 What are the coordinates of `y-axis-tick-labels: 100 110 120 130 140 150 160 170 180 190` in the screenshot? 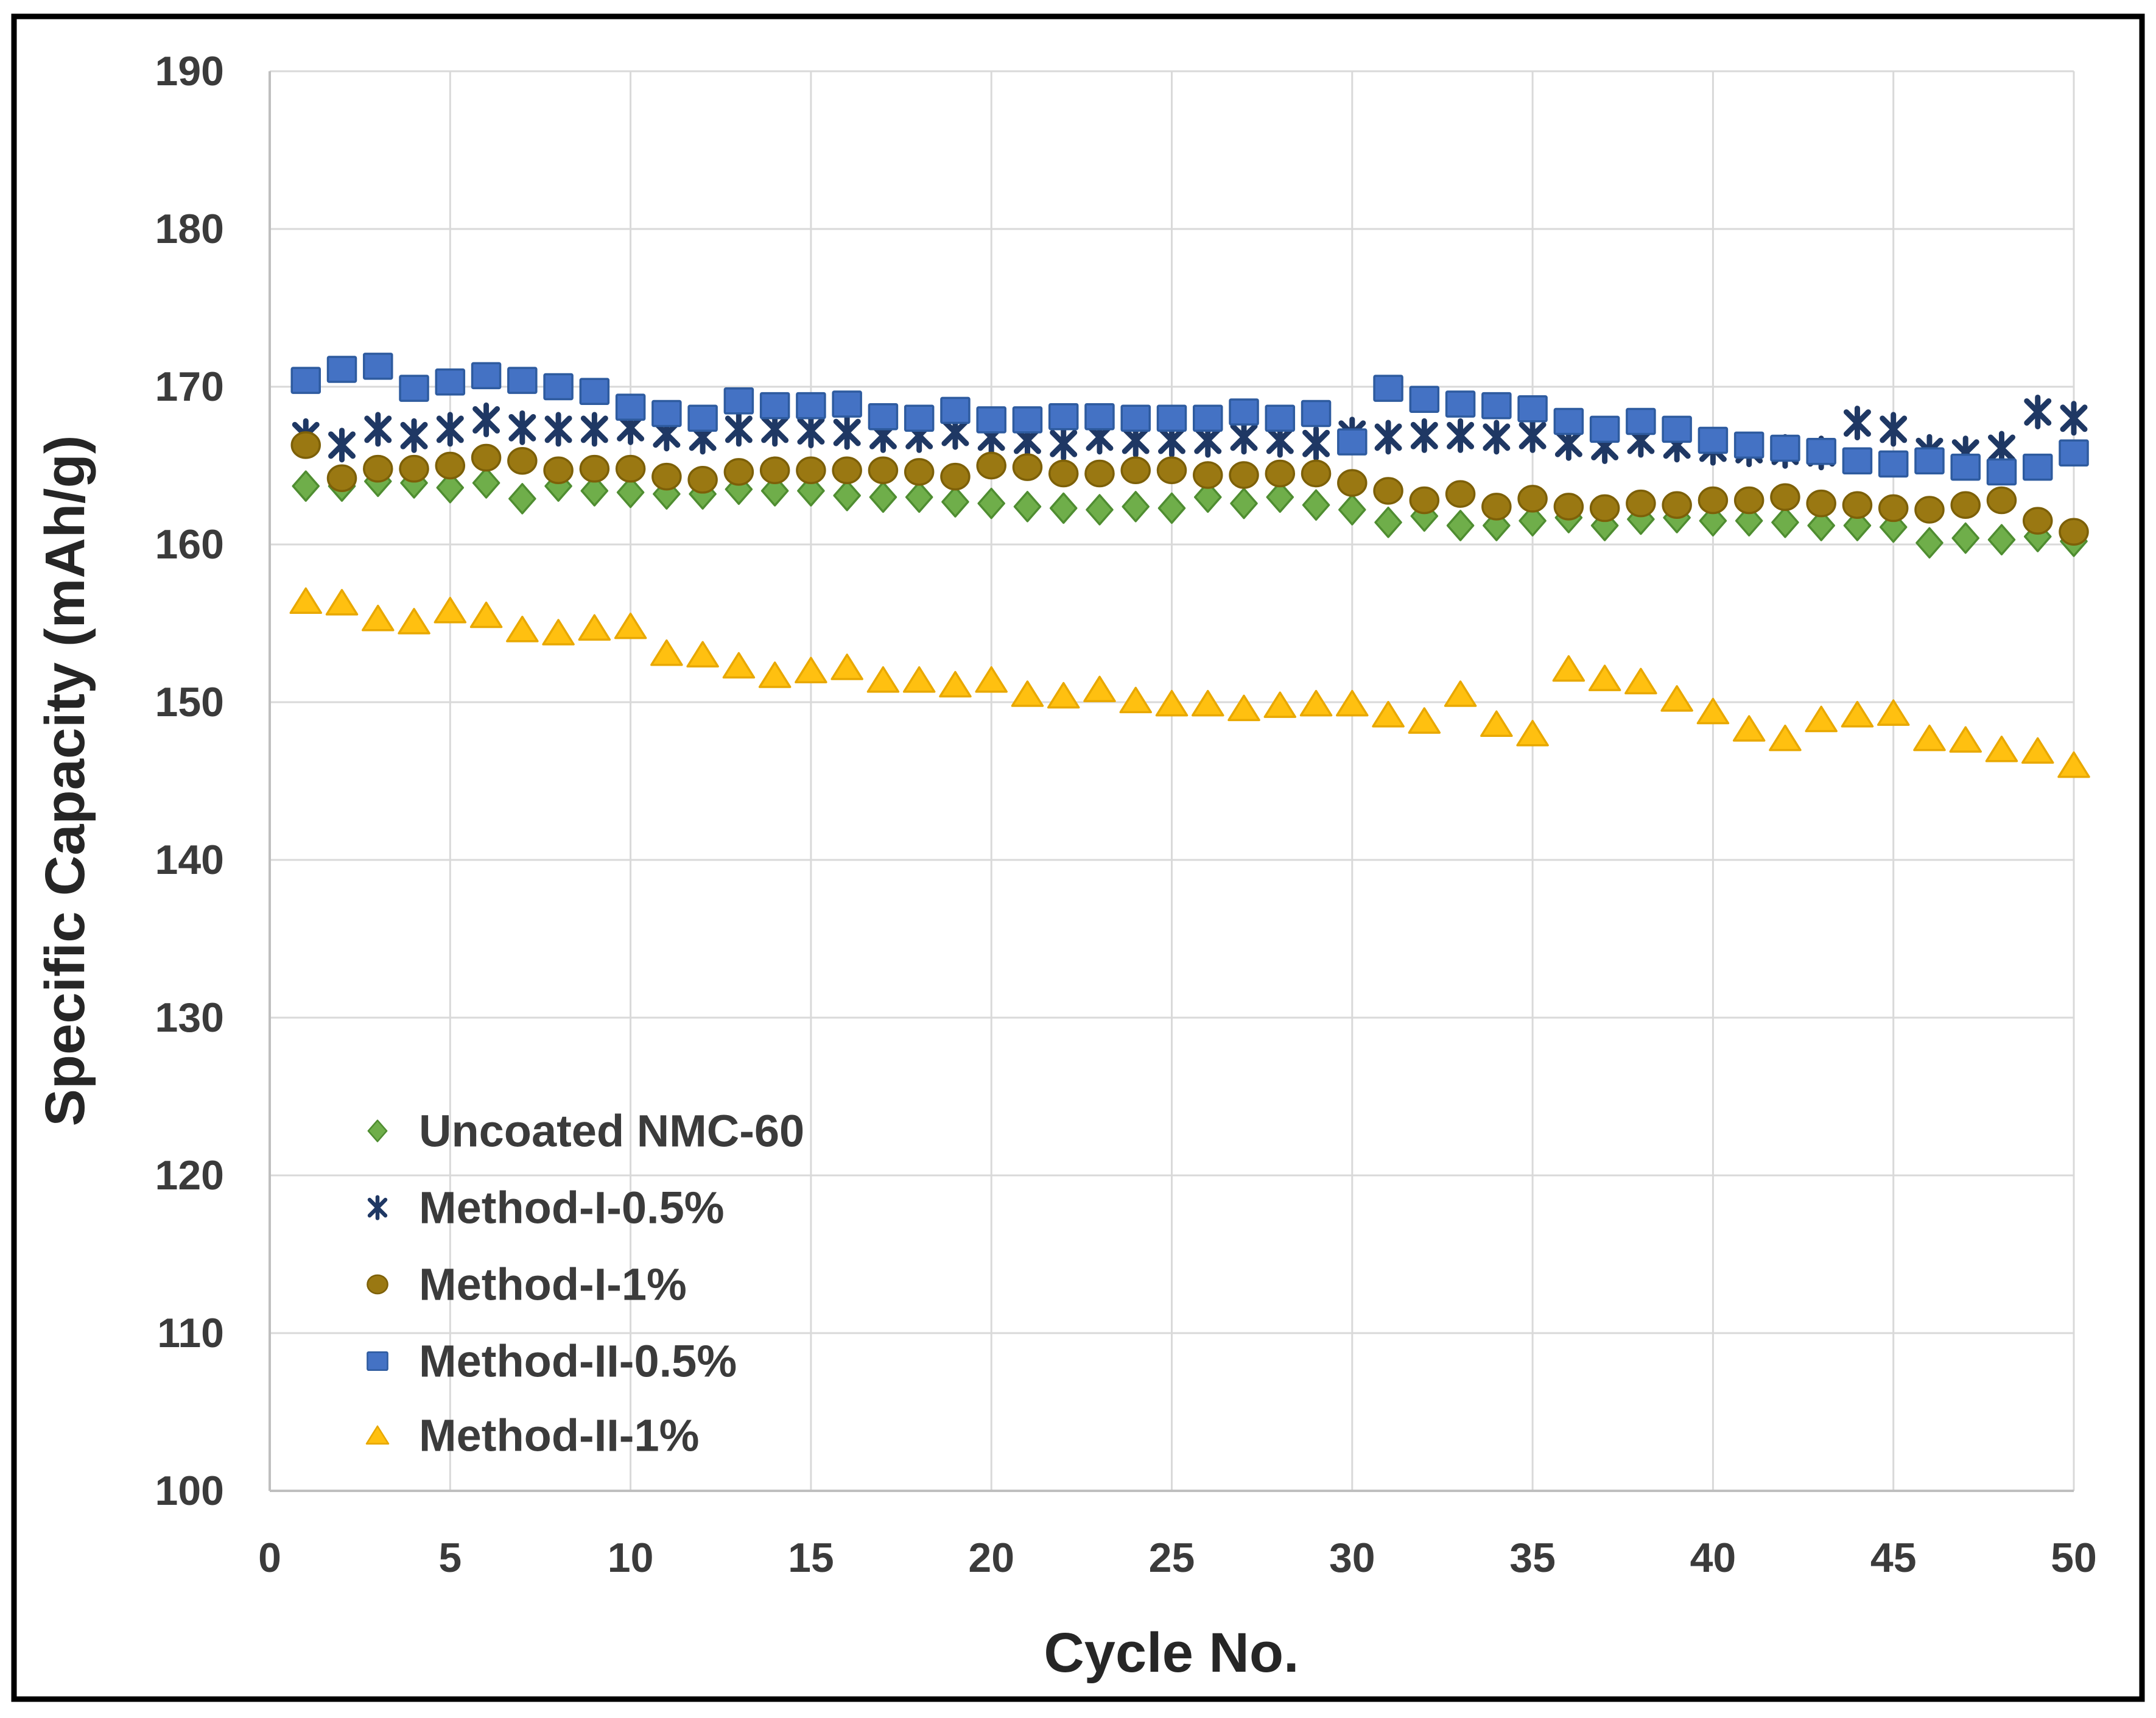 It's located at (189, 781).